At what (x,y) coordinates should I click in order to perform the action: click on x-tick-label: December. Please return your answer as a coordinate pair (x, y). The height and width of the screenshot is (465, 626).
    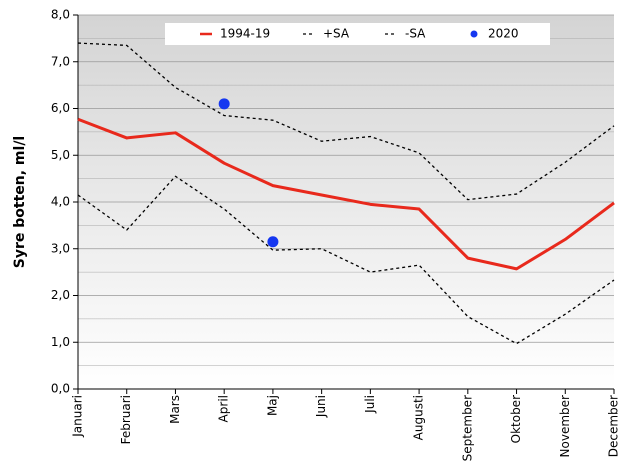
    Looking at the image, I should click on (614, 426).